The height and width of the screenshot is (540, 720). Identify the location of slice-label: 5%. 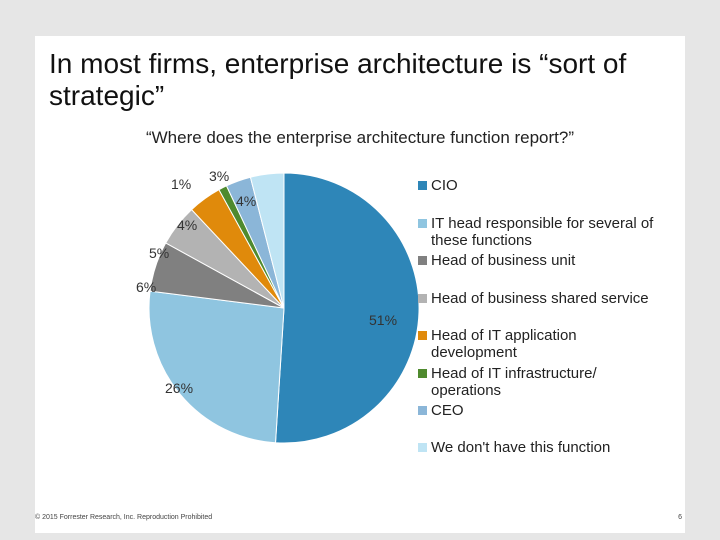
(159, 253).